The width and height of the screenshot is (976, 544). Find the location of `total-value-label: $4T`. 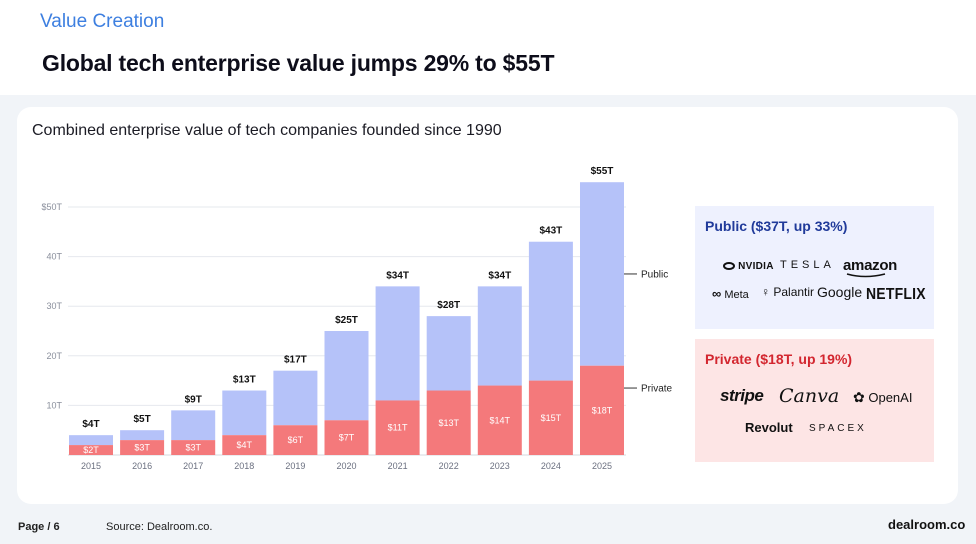

total-value-label: $4T is located at coordinates (90, 424).